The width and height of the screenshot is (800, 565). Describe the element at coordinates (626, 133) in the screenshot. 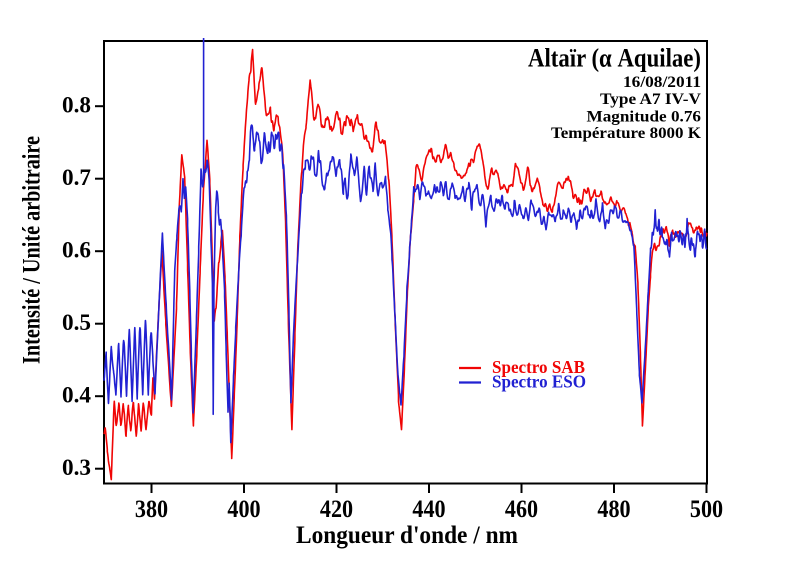

I see `svg-text: Température 8000 K` at that location.